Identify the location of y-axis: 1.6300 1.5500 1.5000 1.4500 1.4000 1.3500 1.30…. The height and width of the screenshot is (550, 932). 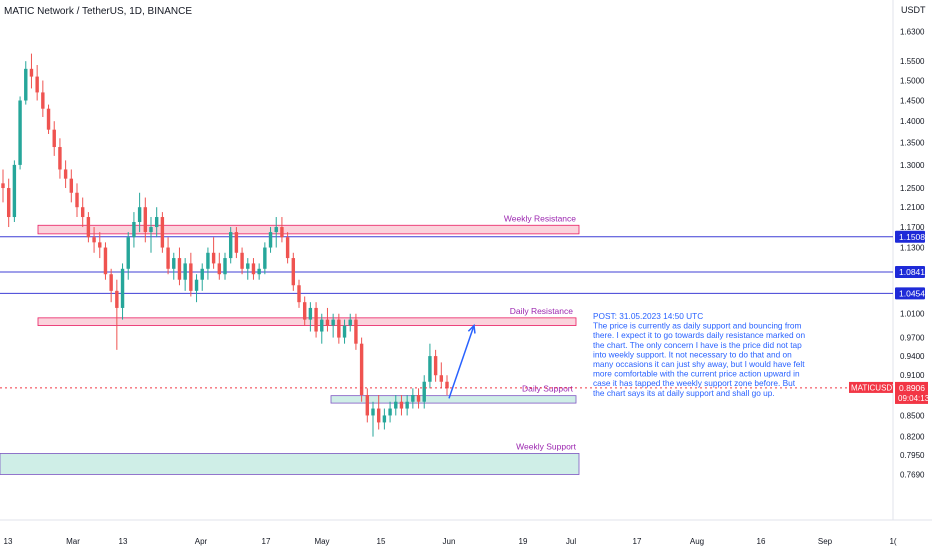
(912, 254).